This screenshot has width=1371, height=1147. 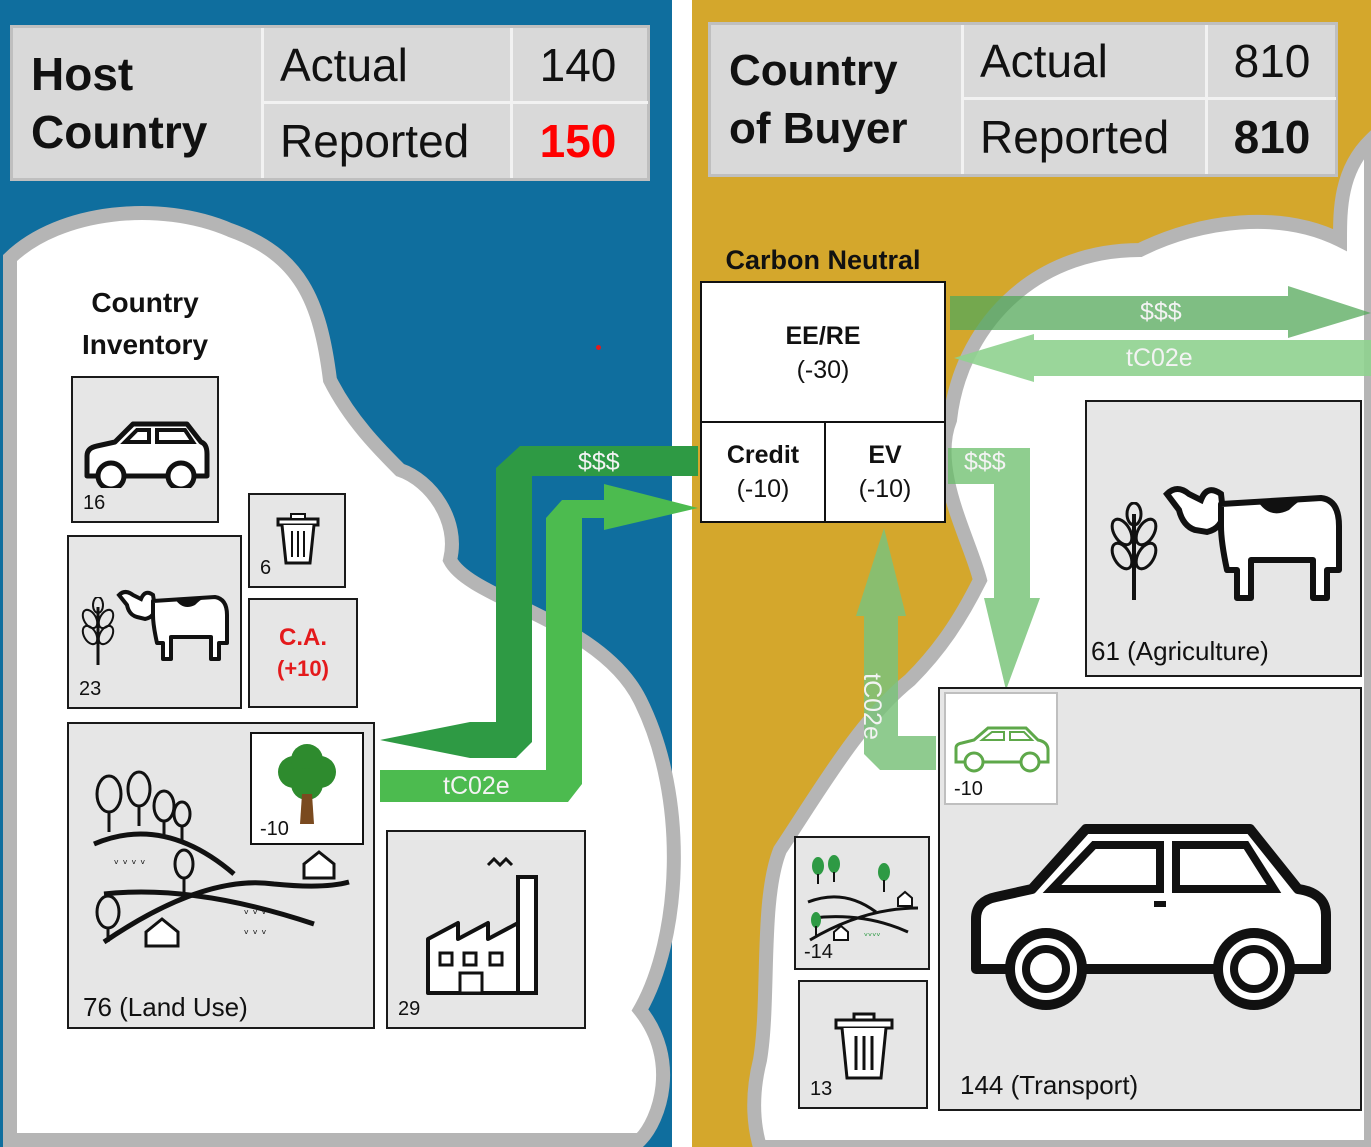 I want to click on tree-icon, so click(x=307, y=784).